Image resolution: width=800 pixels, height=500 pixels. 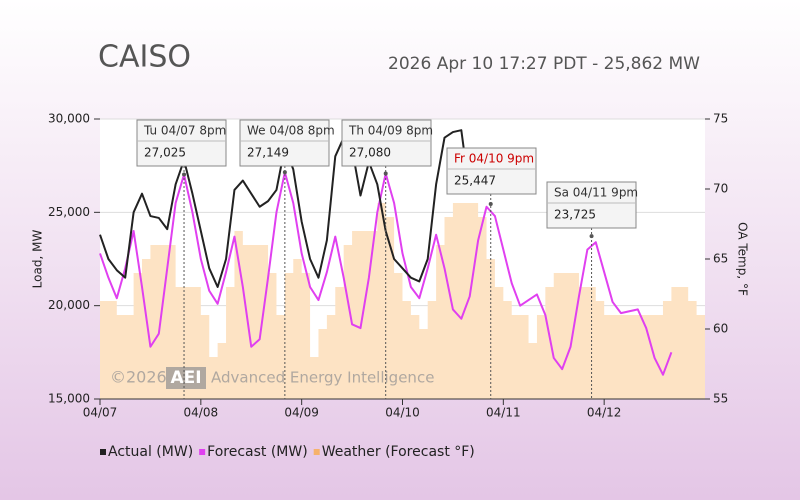 What do you see at coordinates (402, 413) in the screenshot?
I see `x-tick-label: 04/10` at bounding box center [402, 413].